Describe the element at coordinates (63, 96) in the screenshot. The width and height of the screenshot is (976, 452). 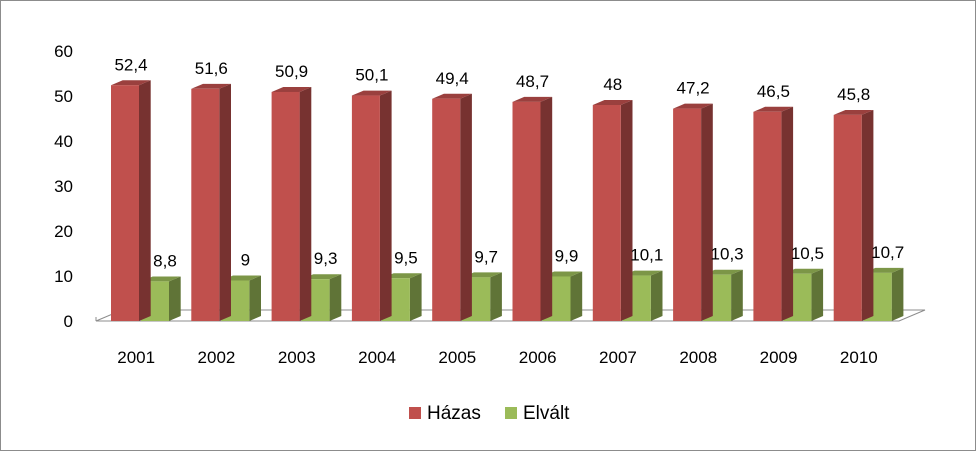
I see `y-tick-label: 50` at that location.